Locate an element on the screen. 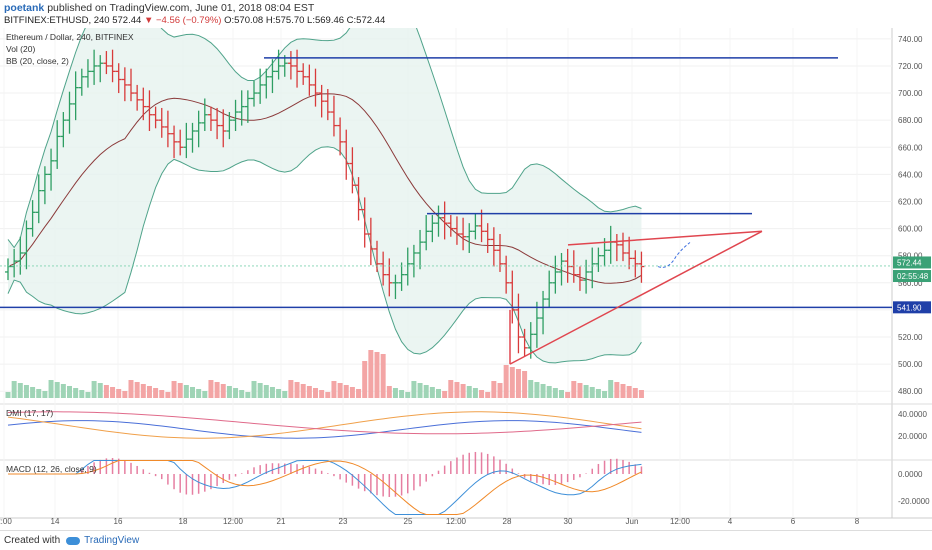 The width and height of the screenshot is (932, 550). price-tick-label: 620.00 is located at coordinates (910, 201).